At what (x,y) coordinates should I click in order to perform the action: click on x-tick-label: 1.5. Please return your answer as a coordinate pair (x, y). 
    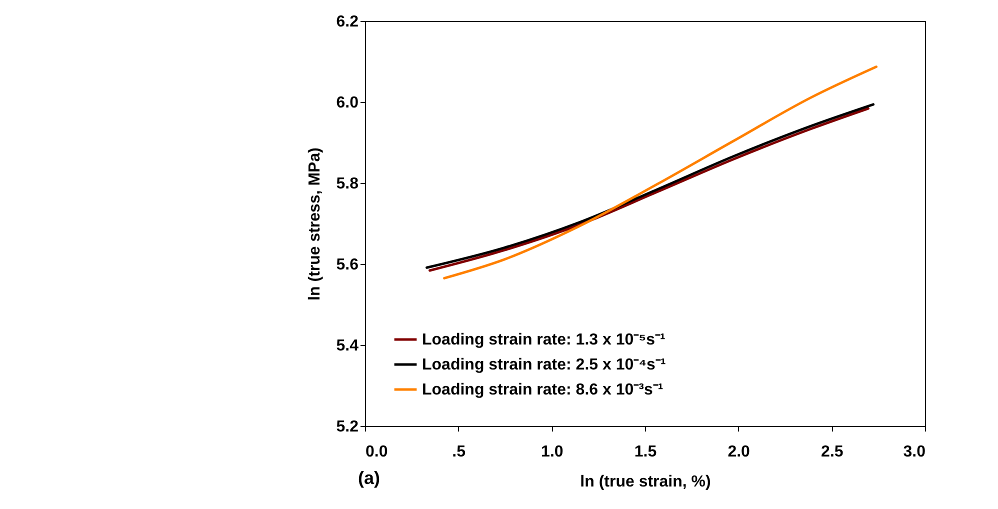
    Looking at the image, I should click on (645, 452).